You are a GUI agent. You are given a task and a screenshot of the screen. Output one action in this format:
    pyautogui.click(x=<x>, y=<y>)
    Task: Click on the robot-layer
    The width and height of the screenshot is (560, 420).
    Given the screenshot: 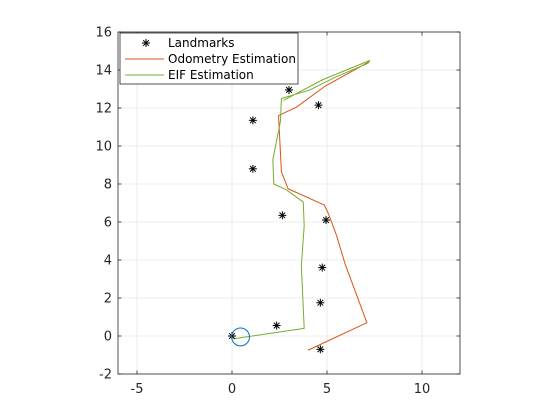 What is the action you would take?
    pyautogui.click(x=240, y=337)
    